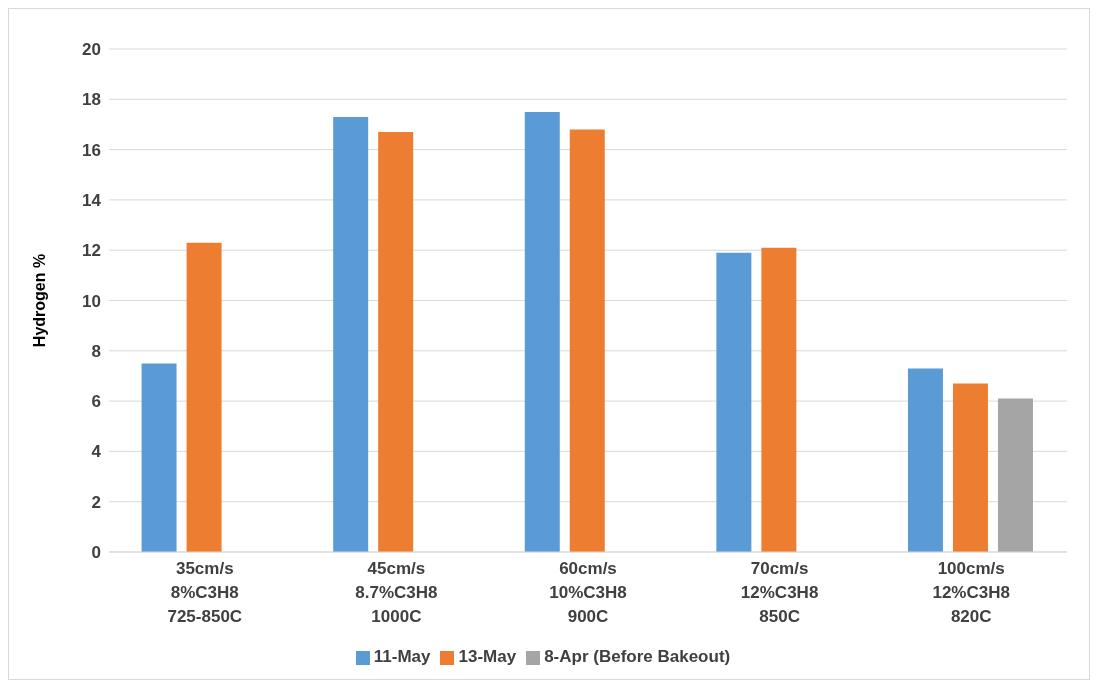 Image resolution: width=1099 pixels, height=687 pixels. I want to click on y-tick-label: 12, so click(91, 251).